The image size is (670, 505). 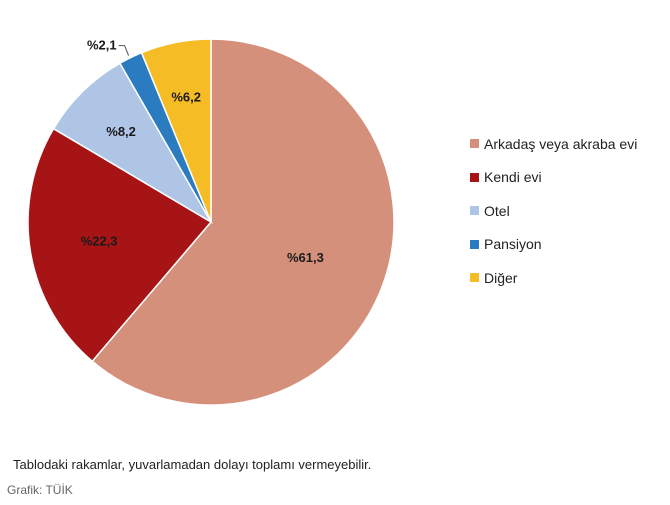 I want to click on legend-item-diger: Diğer, so click(x=553, y=278).